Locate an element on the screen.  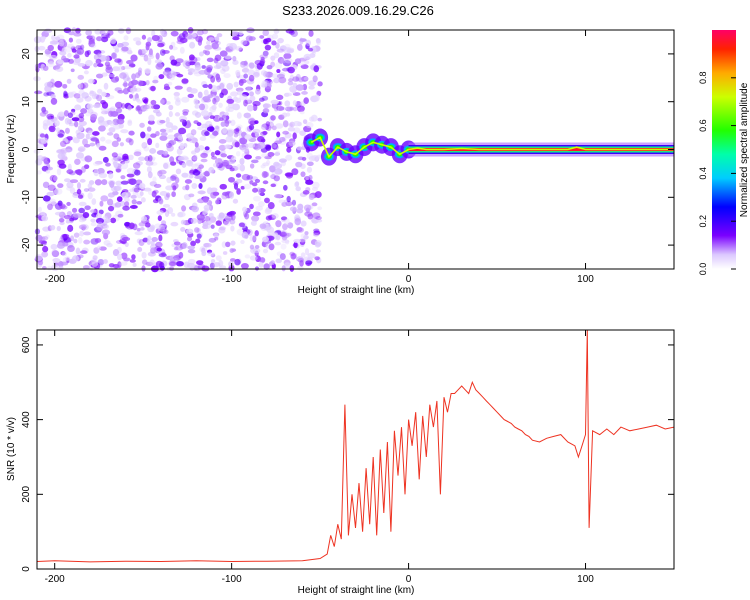
y-tick-label: 400 is located at coordinates (26, 419).